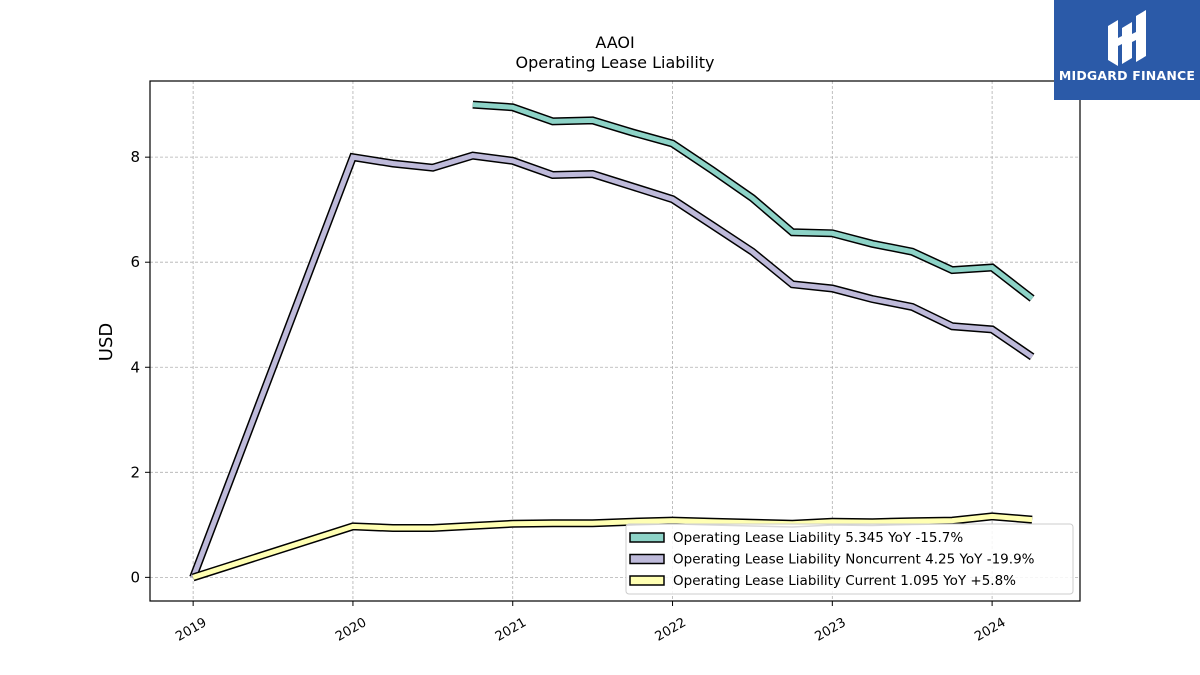 This screenshot has height=675, width=1200. What do you see at coordinates (990, 630) in the screenshot?
I see `x-tick-label: 2024` at bounding box center [990, 630].